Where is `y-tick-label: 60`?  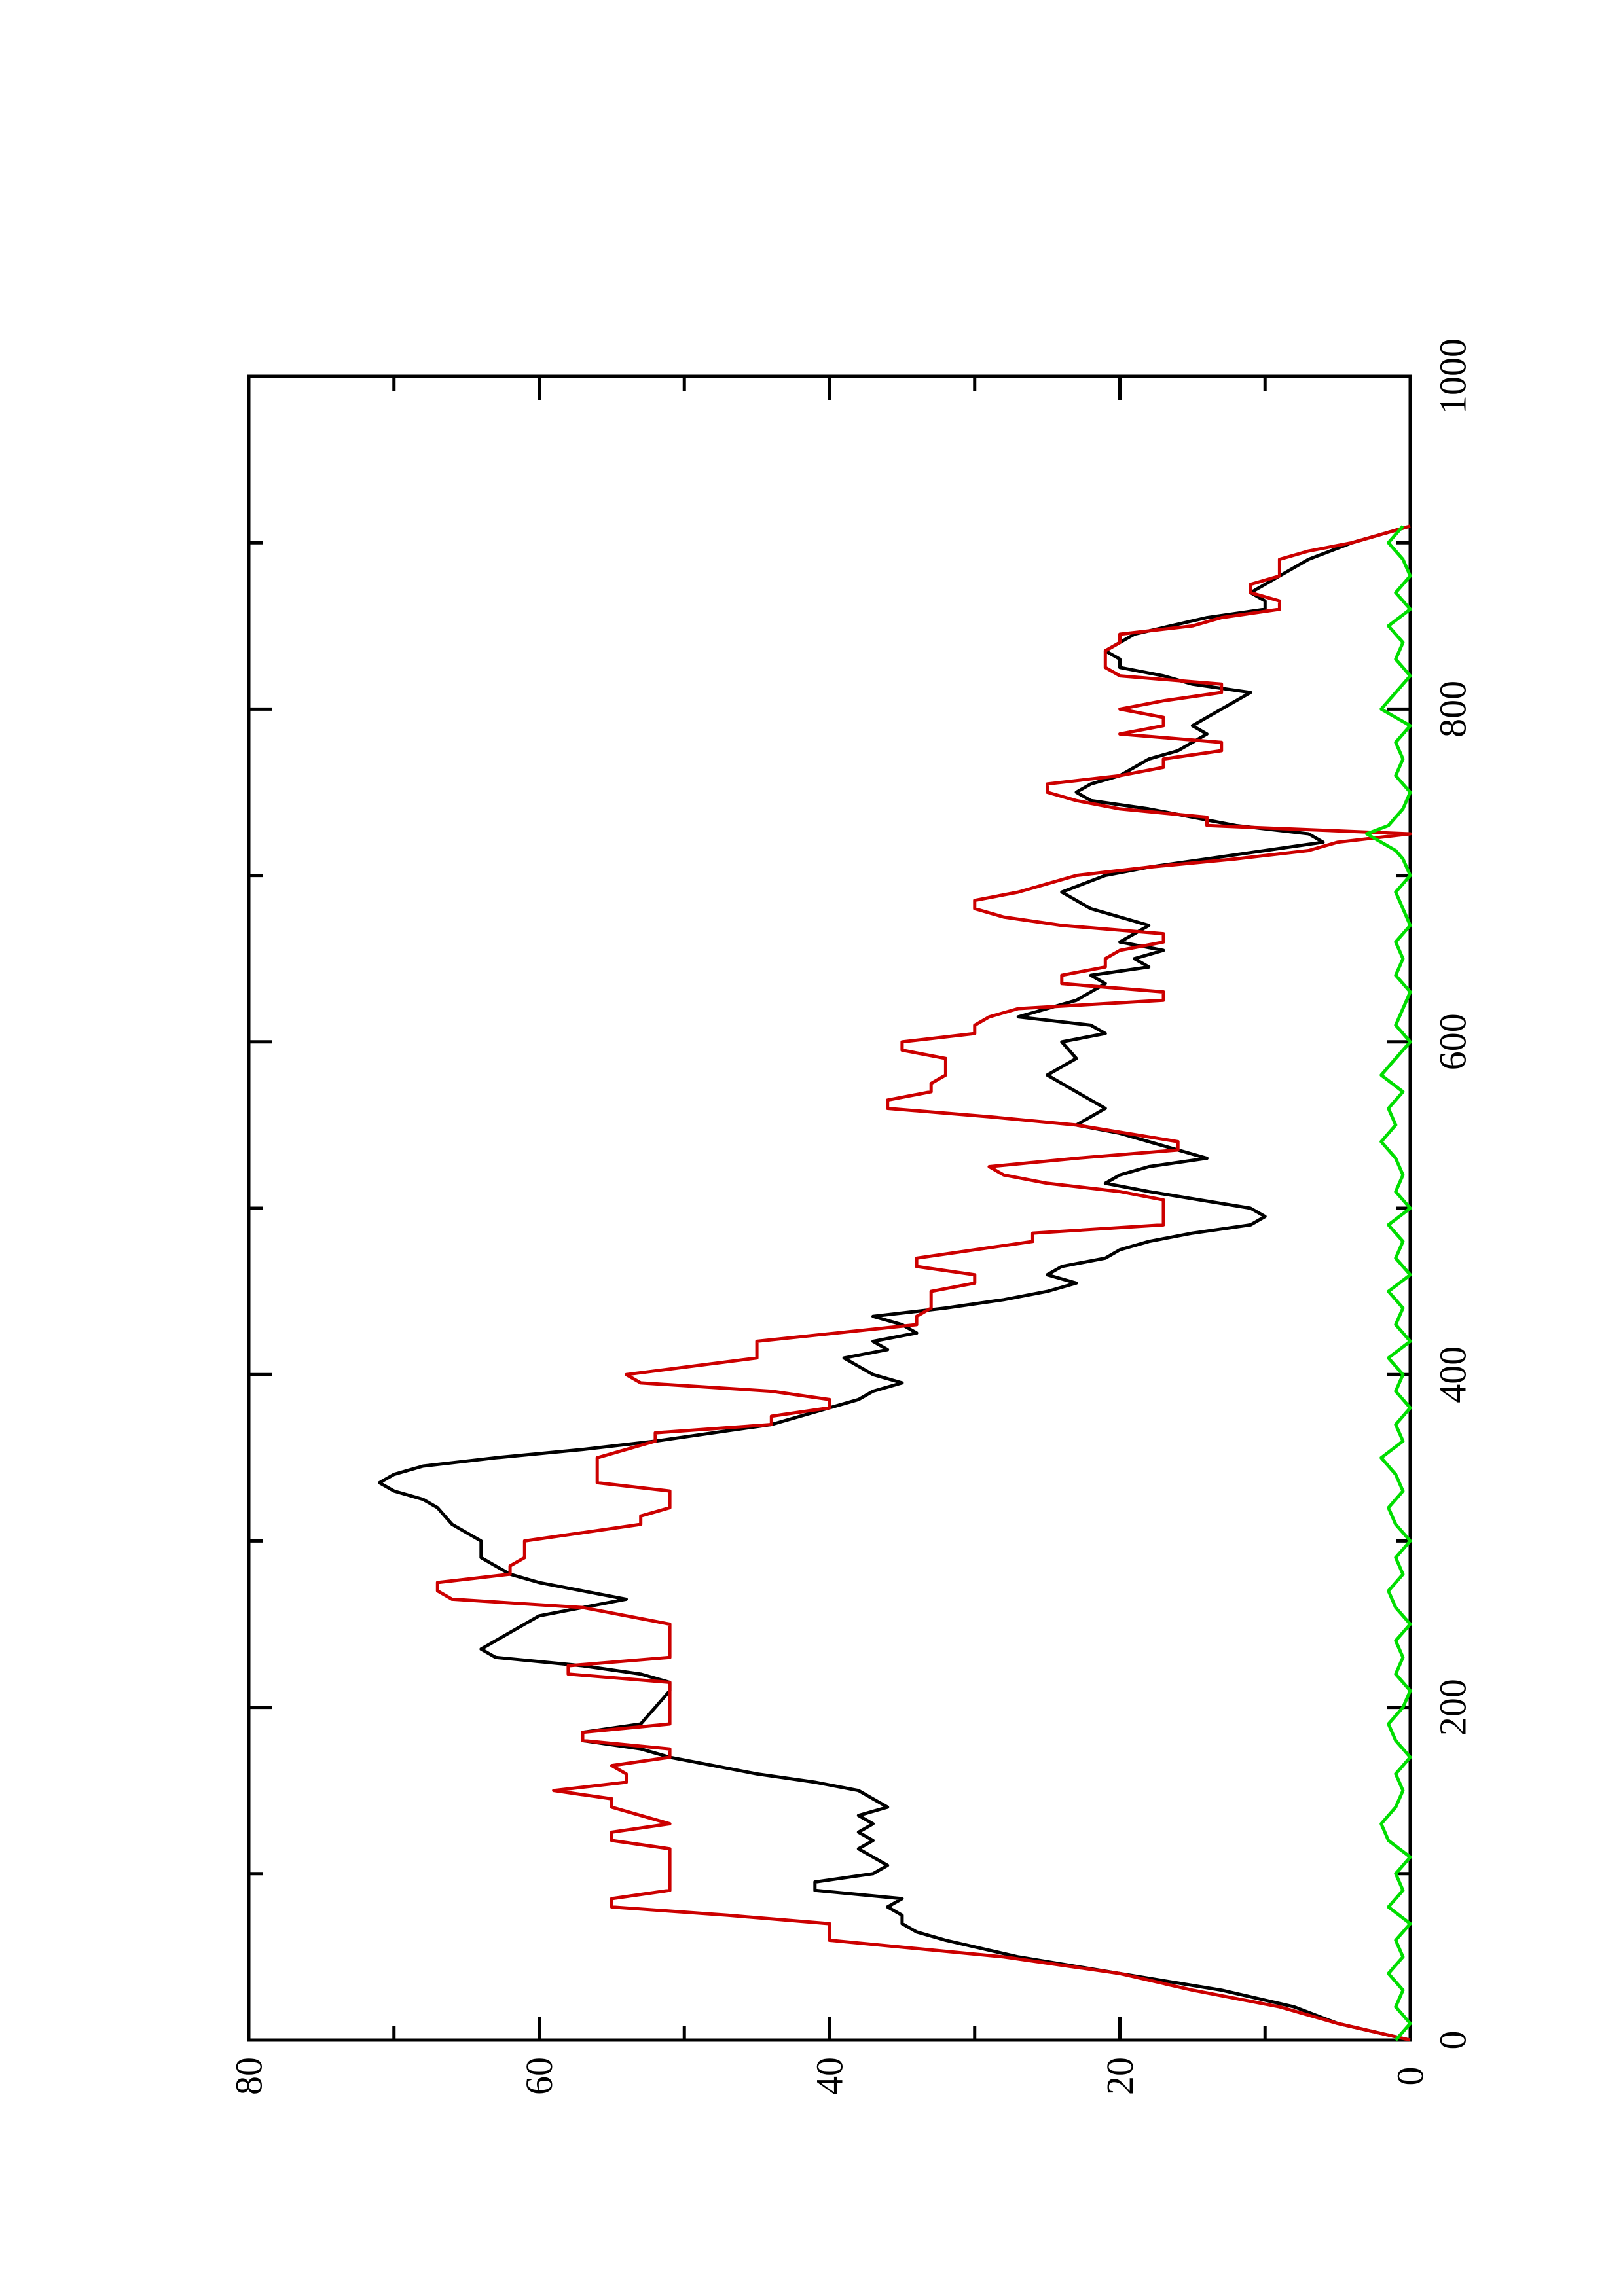 y-tick-label: 60 is located at coordinates (539, 2076).